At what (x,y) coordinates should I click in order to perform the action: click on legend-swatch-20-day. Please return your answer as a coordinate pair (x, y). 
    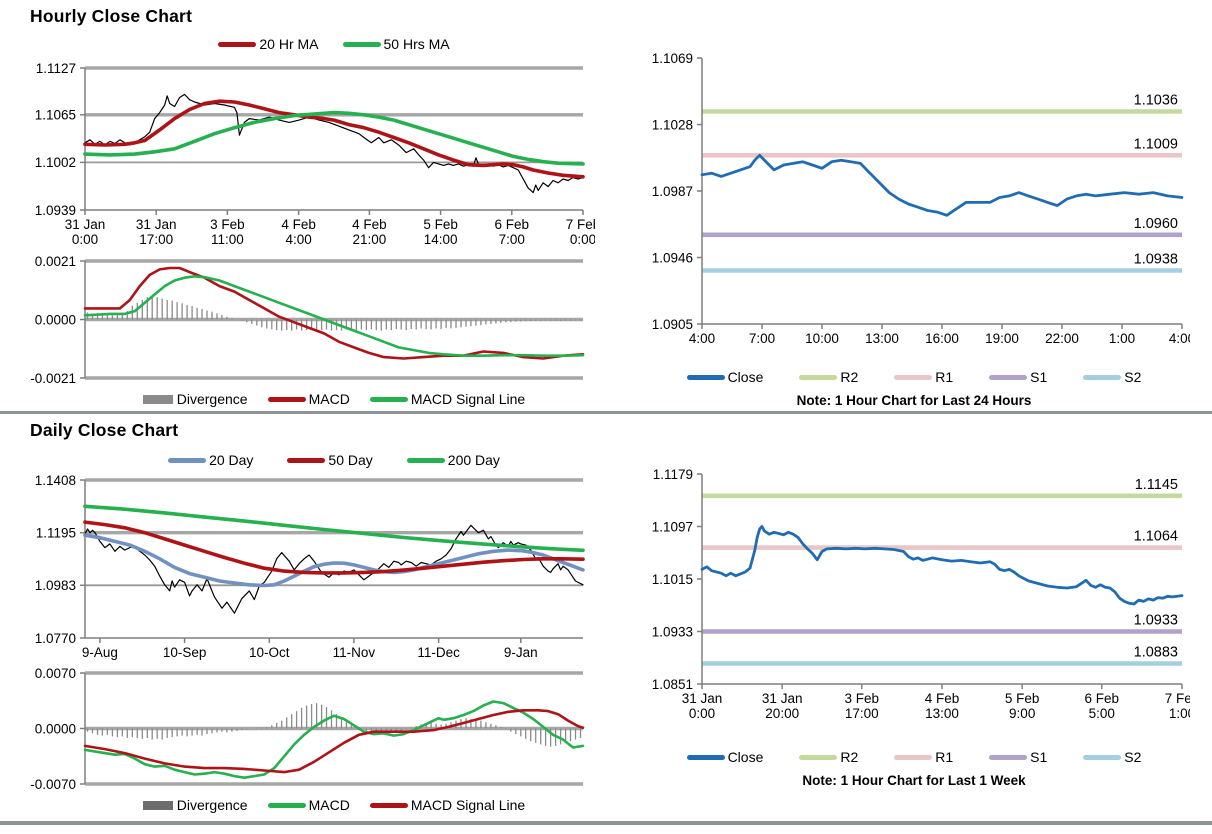
    Looking at the image, I should click on (187, 460).